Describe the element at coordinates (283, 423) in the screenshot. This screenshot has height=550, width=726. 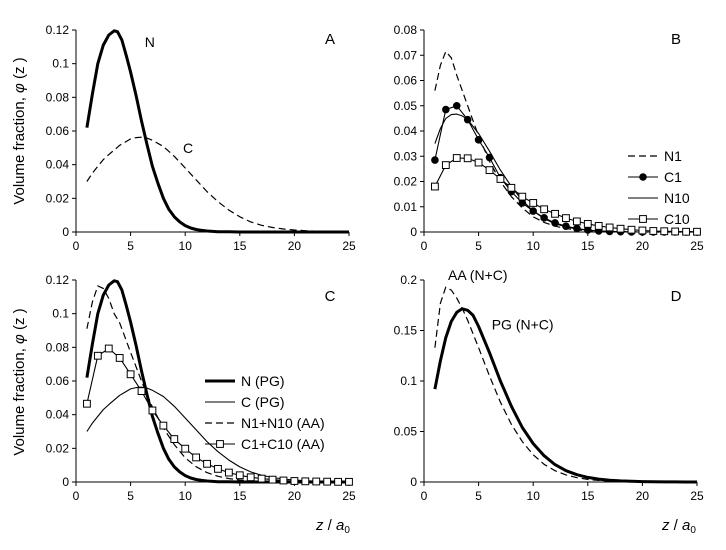
I see `legend-label: N1+N10 (AA)` at that location.